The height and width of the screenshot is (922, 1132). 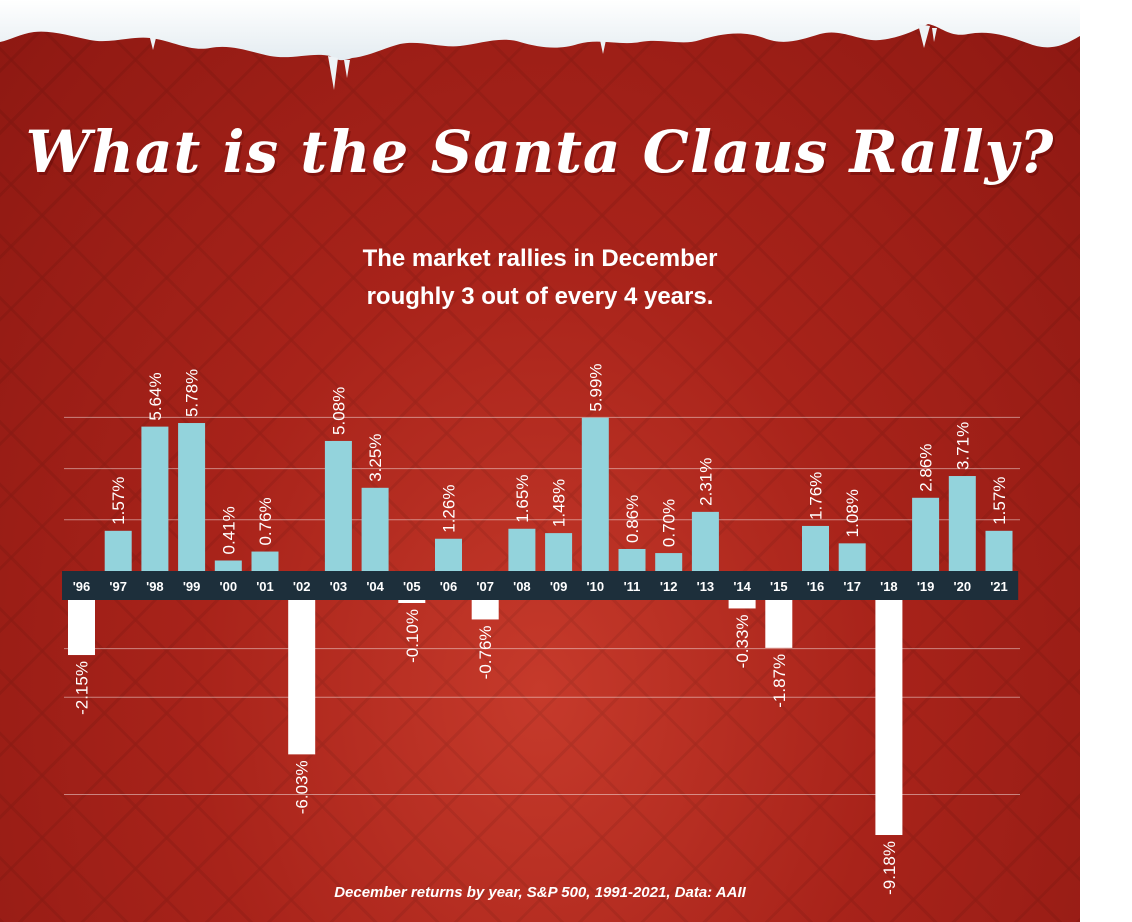 I want to click on data-label-0: -2.15%, so click(x=82, y=688).